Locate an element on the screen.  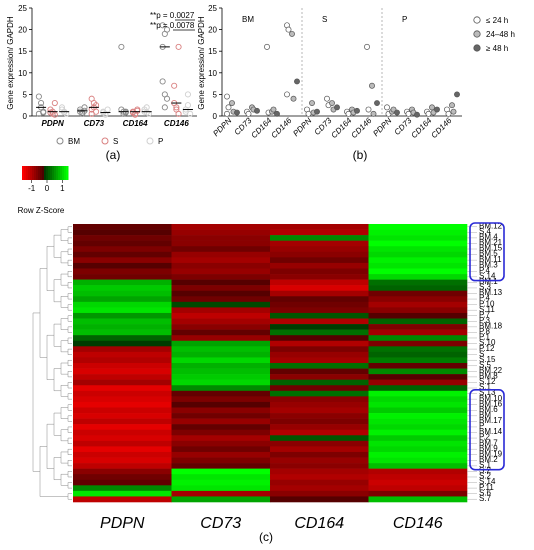
heatmap-row-label: S.6 is located at coordinates (485, 492).